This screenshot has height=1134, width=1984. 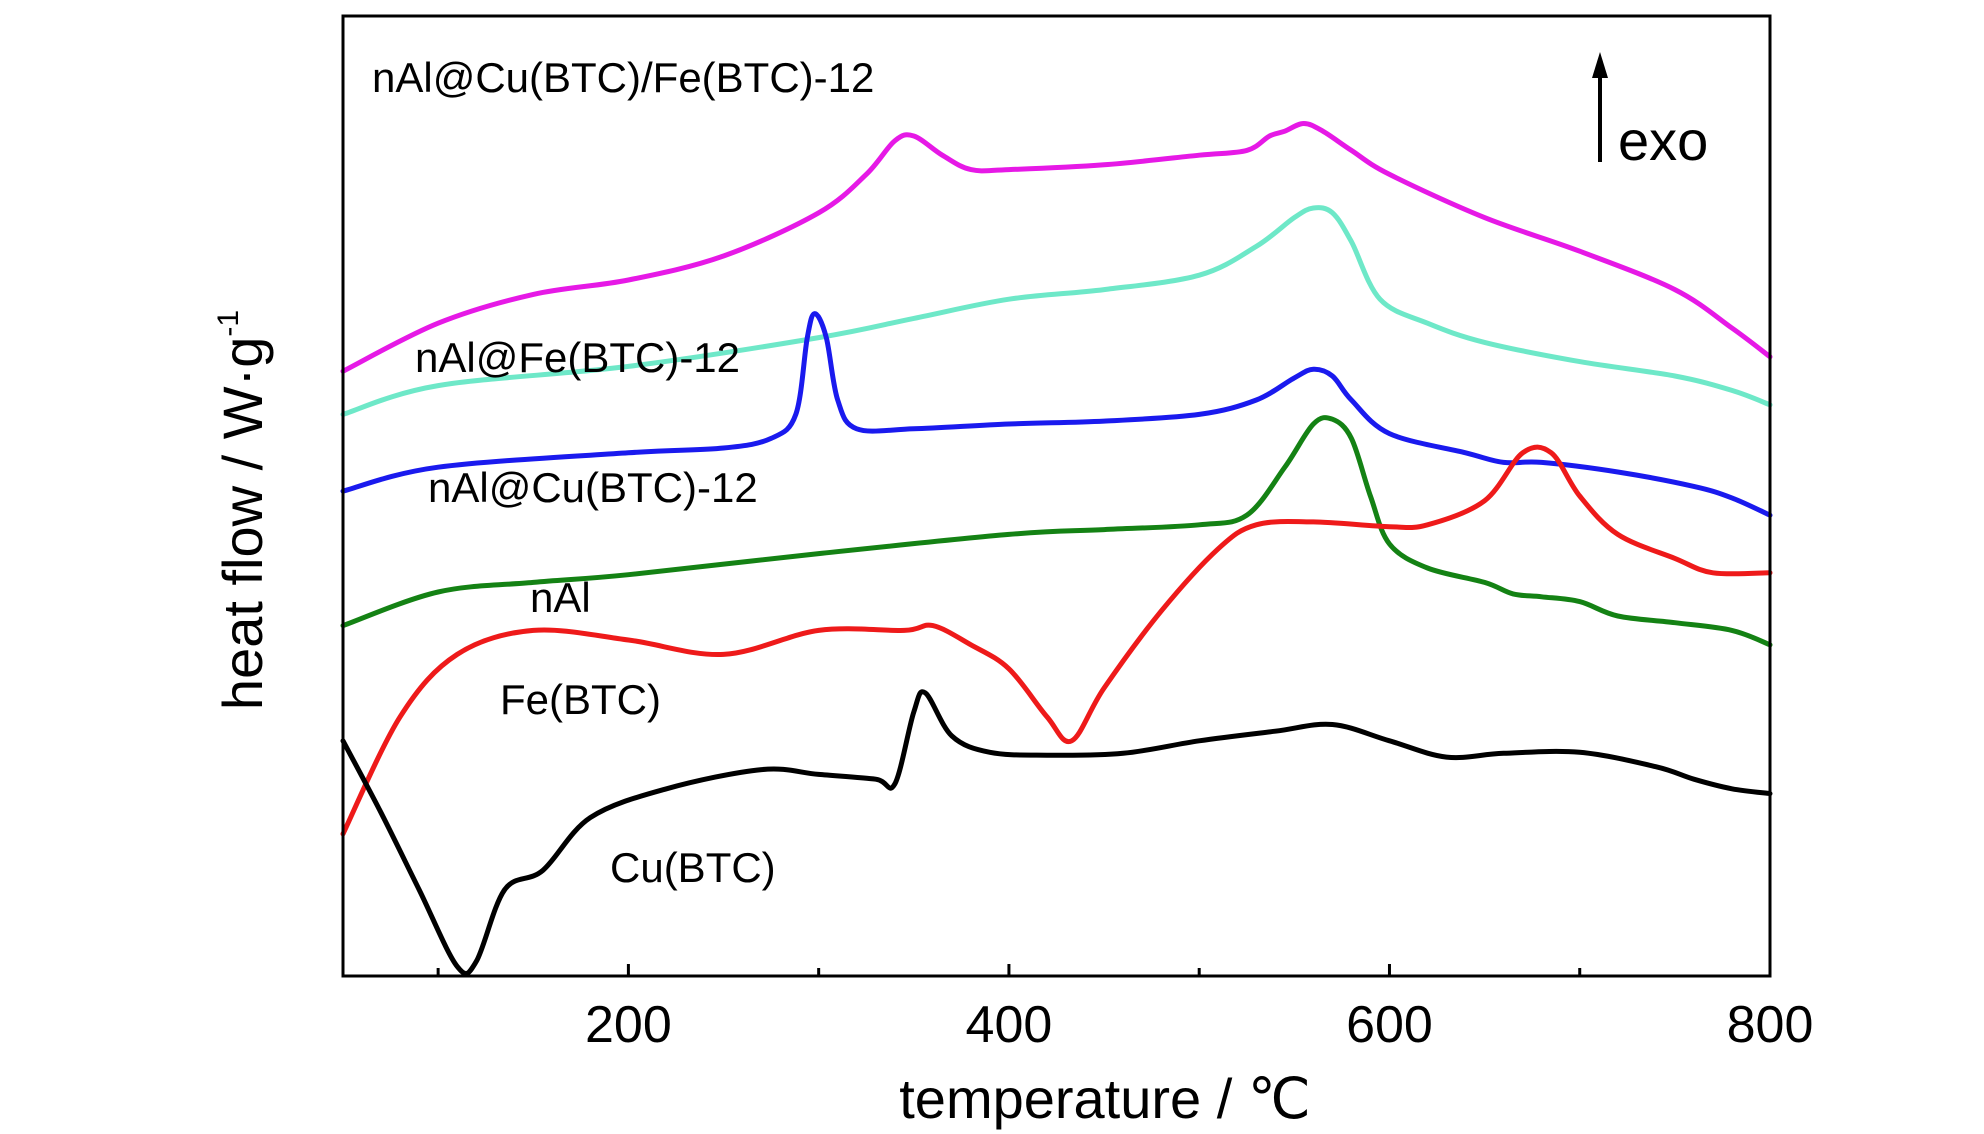 I want to click on x-axis-ticks: 200 400 600 800, so click(x=1125, y=1009).